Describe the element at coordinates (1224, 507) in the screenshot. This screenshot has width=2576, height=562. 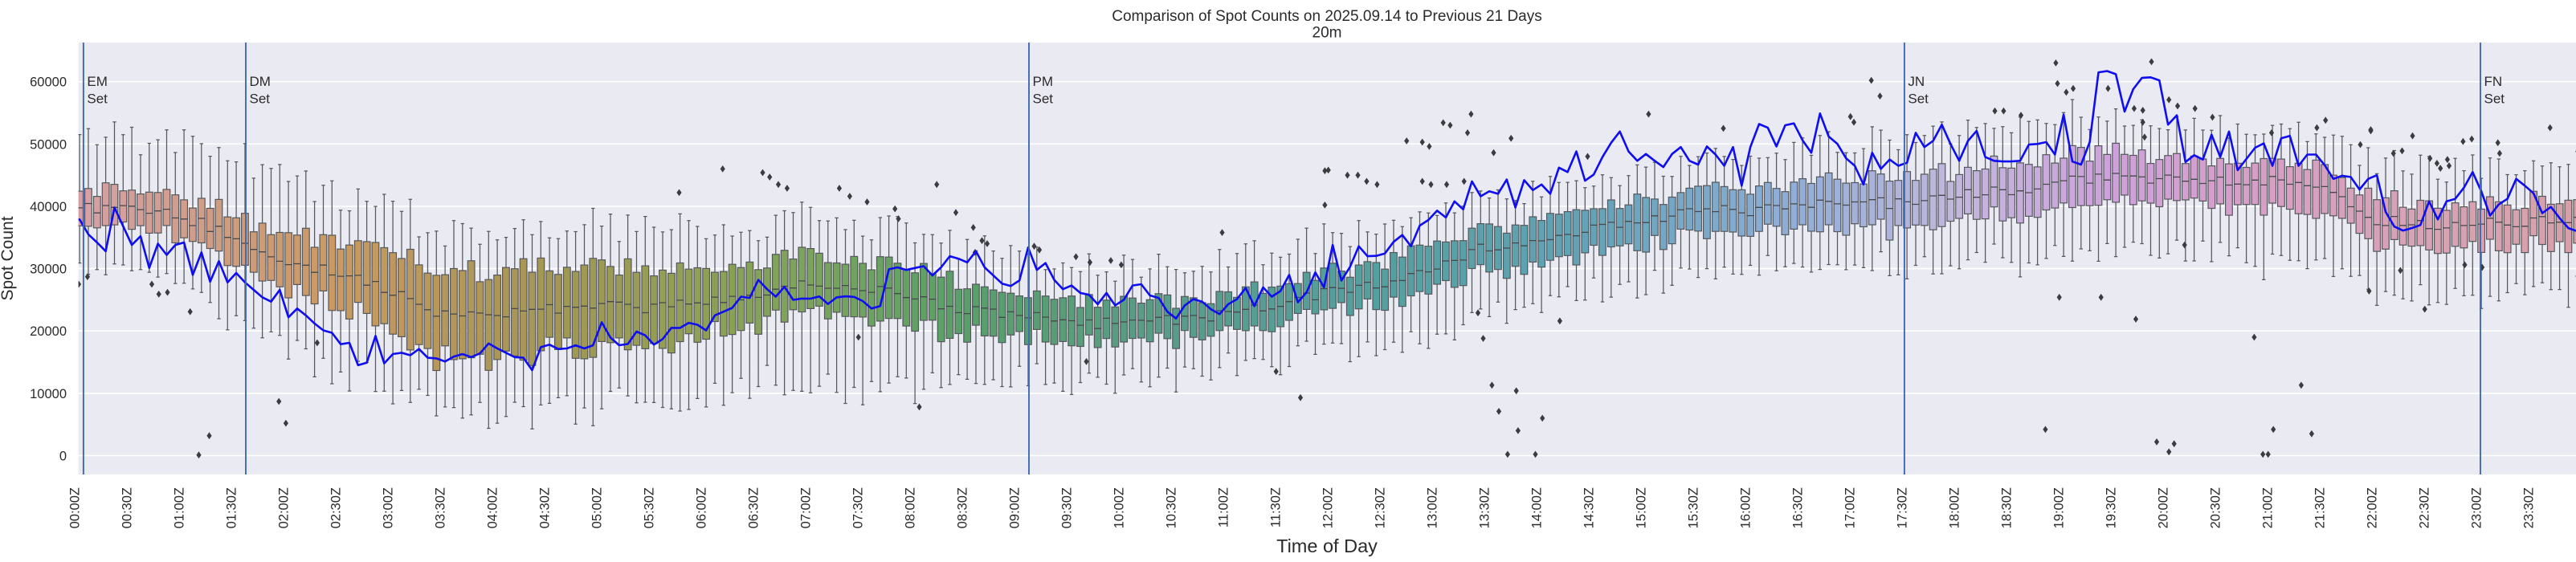
I see `svg-text: 11:00Z` at that location.